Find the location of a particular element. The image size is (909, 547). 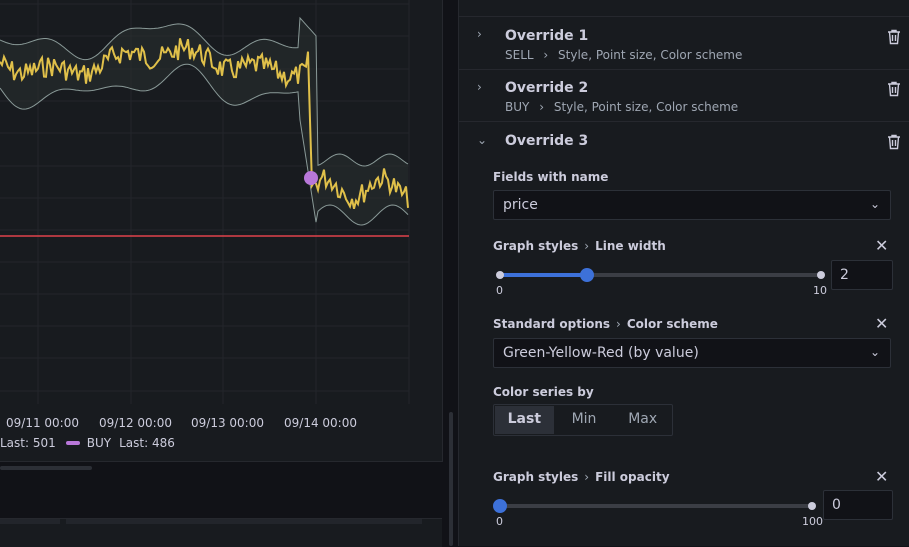

line-width-input: 2 is located at coordinates (862, 275).